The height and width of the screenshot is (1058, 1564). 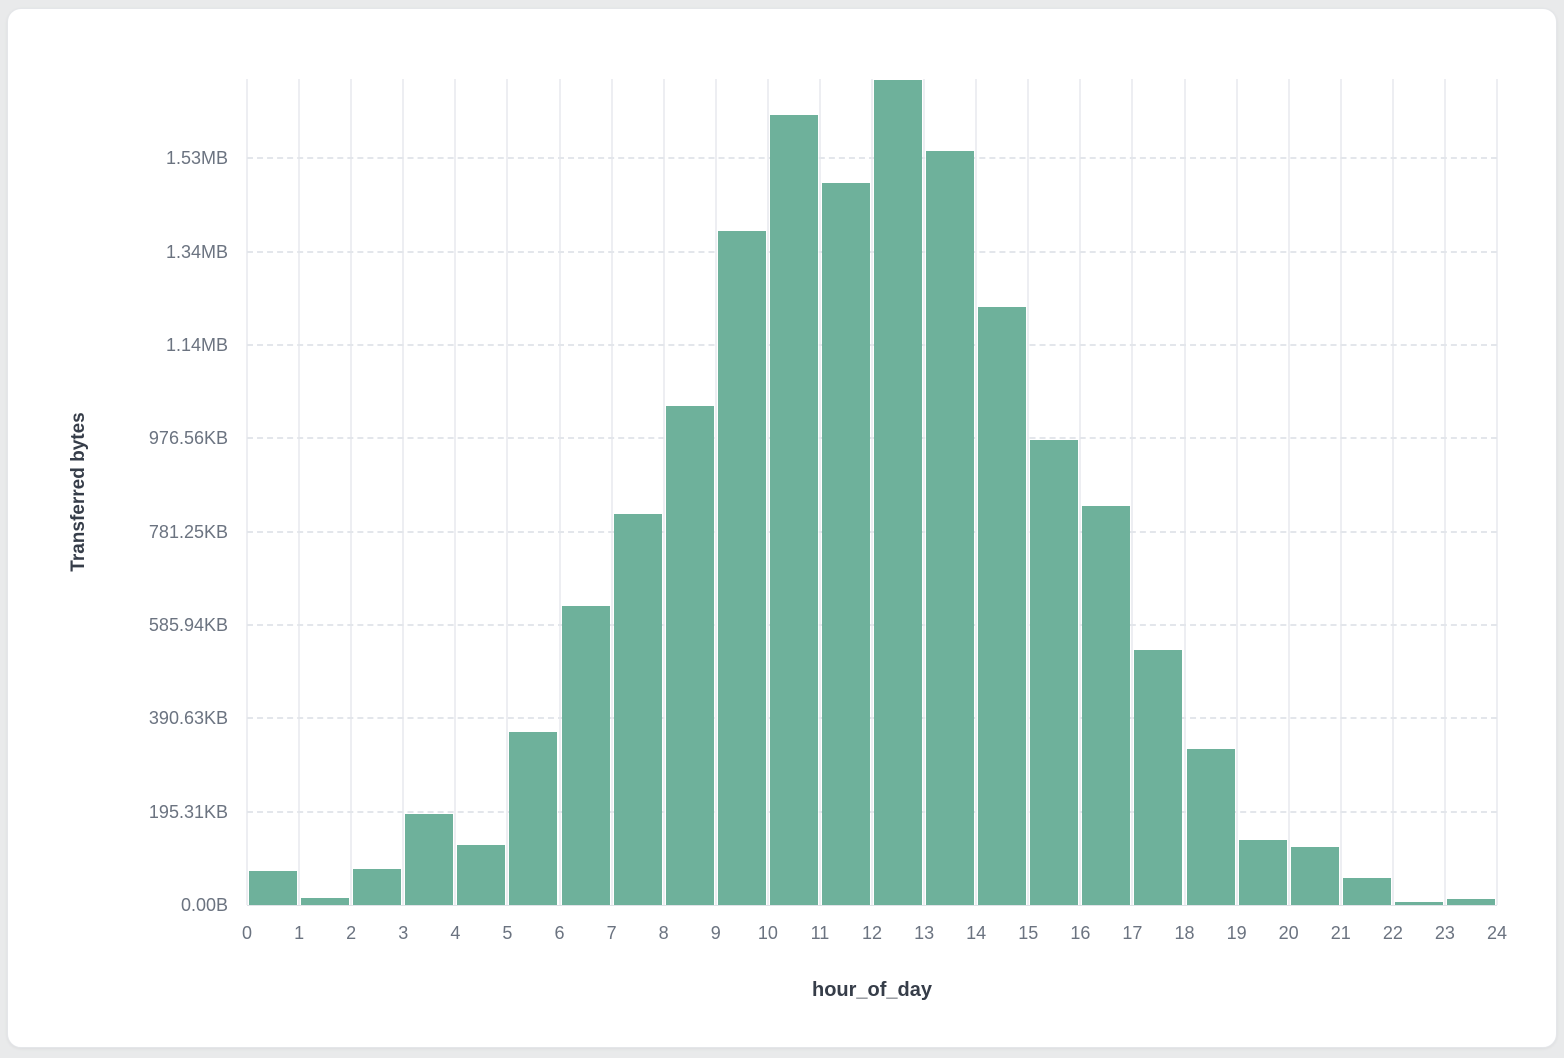 What do you see at coordinates (188, 625) in the screenshot?
I see `y-tick-label-585.94KB: 585.94KB` at bounding box center [188, 625].